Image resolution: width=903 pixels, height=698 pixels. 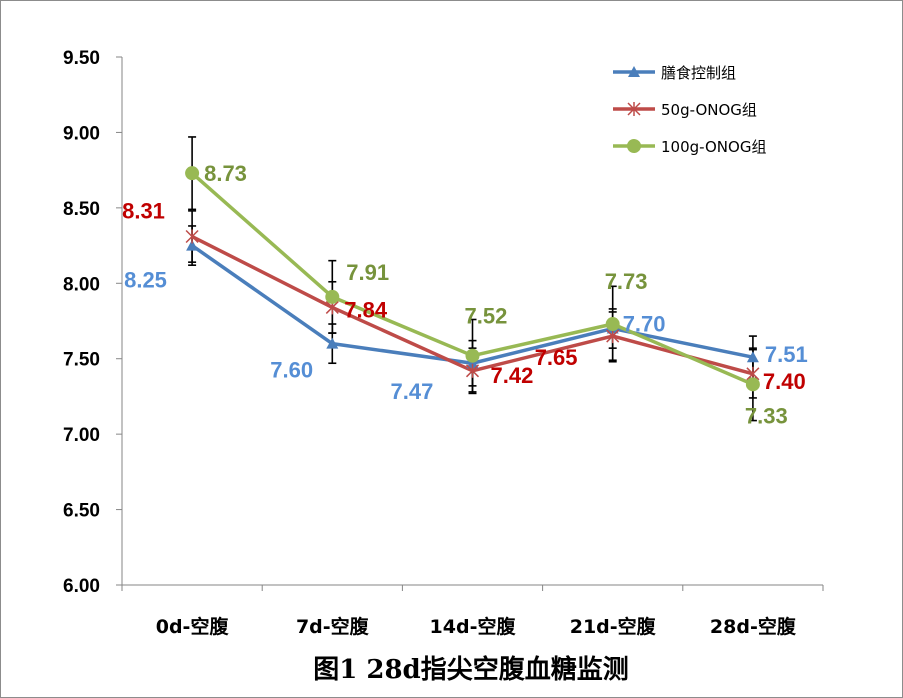 What do you see at coordinates (81, 209) in the screenshot?
I see `y-tick-label: 8.50` at bounding box center [81, 209].